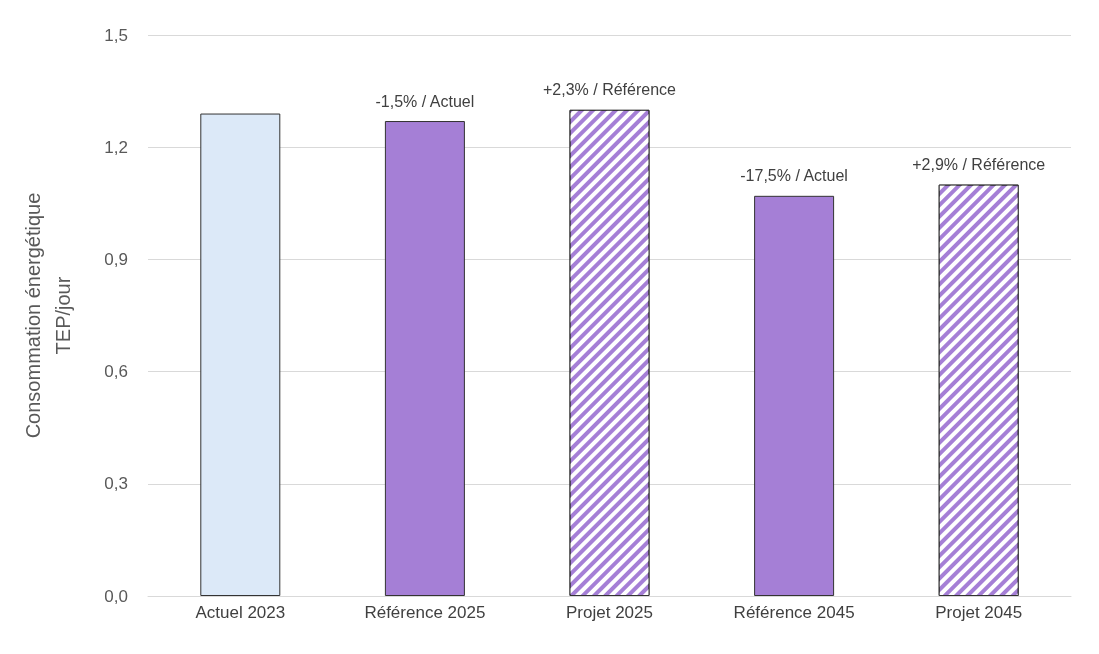 This screenshot has width=1099, height=654. I want to click on y-axis-title: Consommation énergétique TEP/jour, so click(48, 315).